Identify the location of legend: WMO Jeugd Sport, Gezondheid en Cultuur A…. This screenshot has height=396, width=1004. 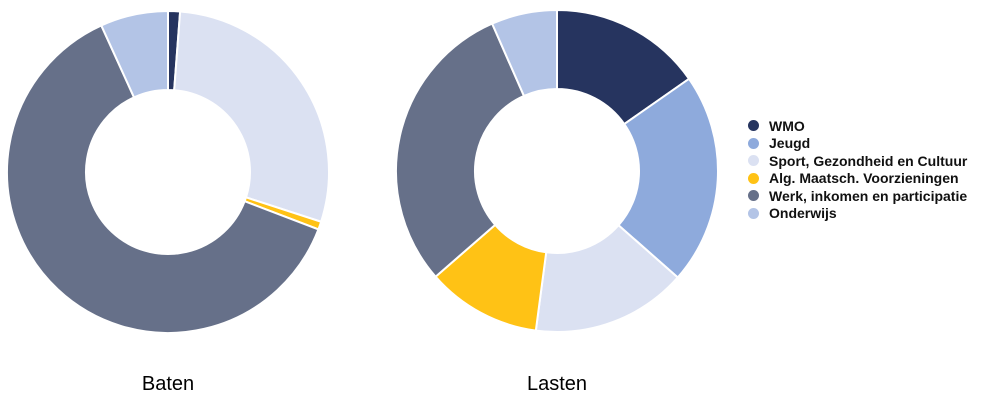
(857, 169).